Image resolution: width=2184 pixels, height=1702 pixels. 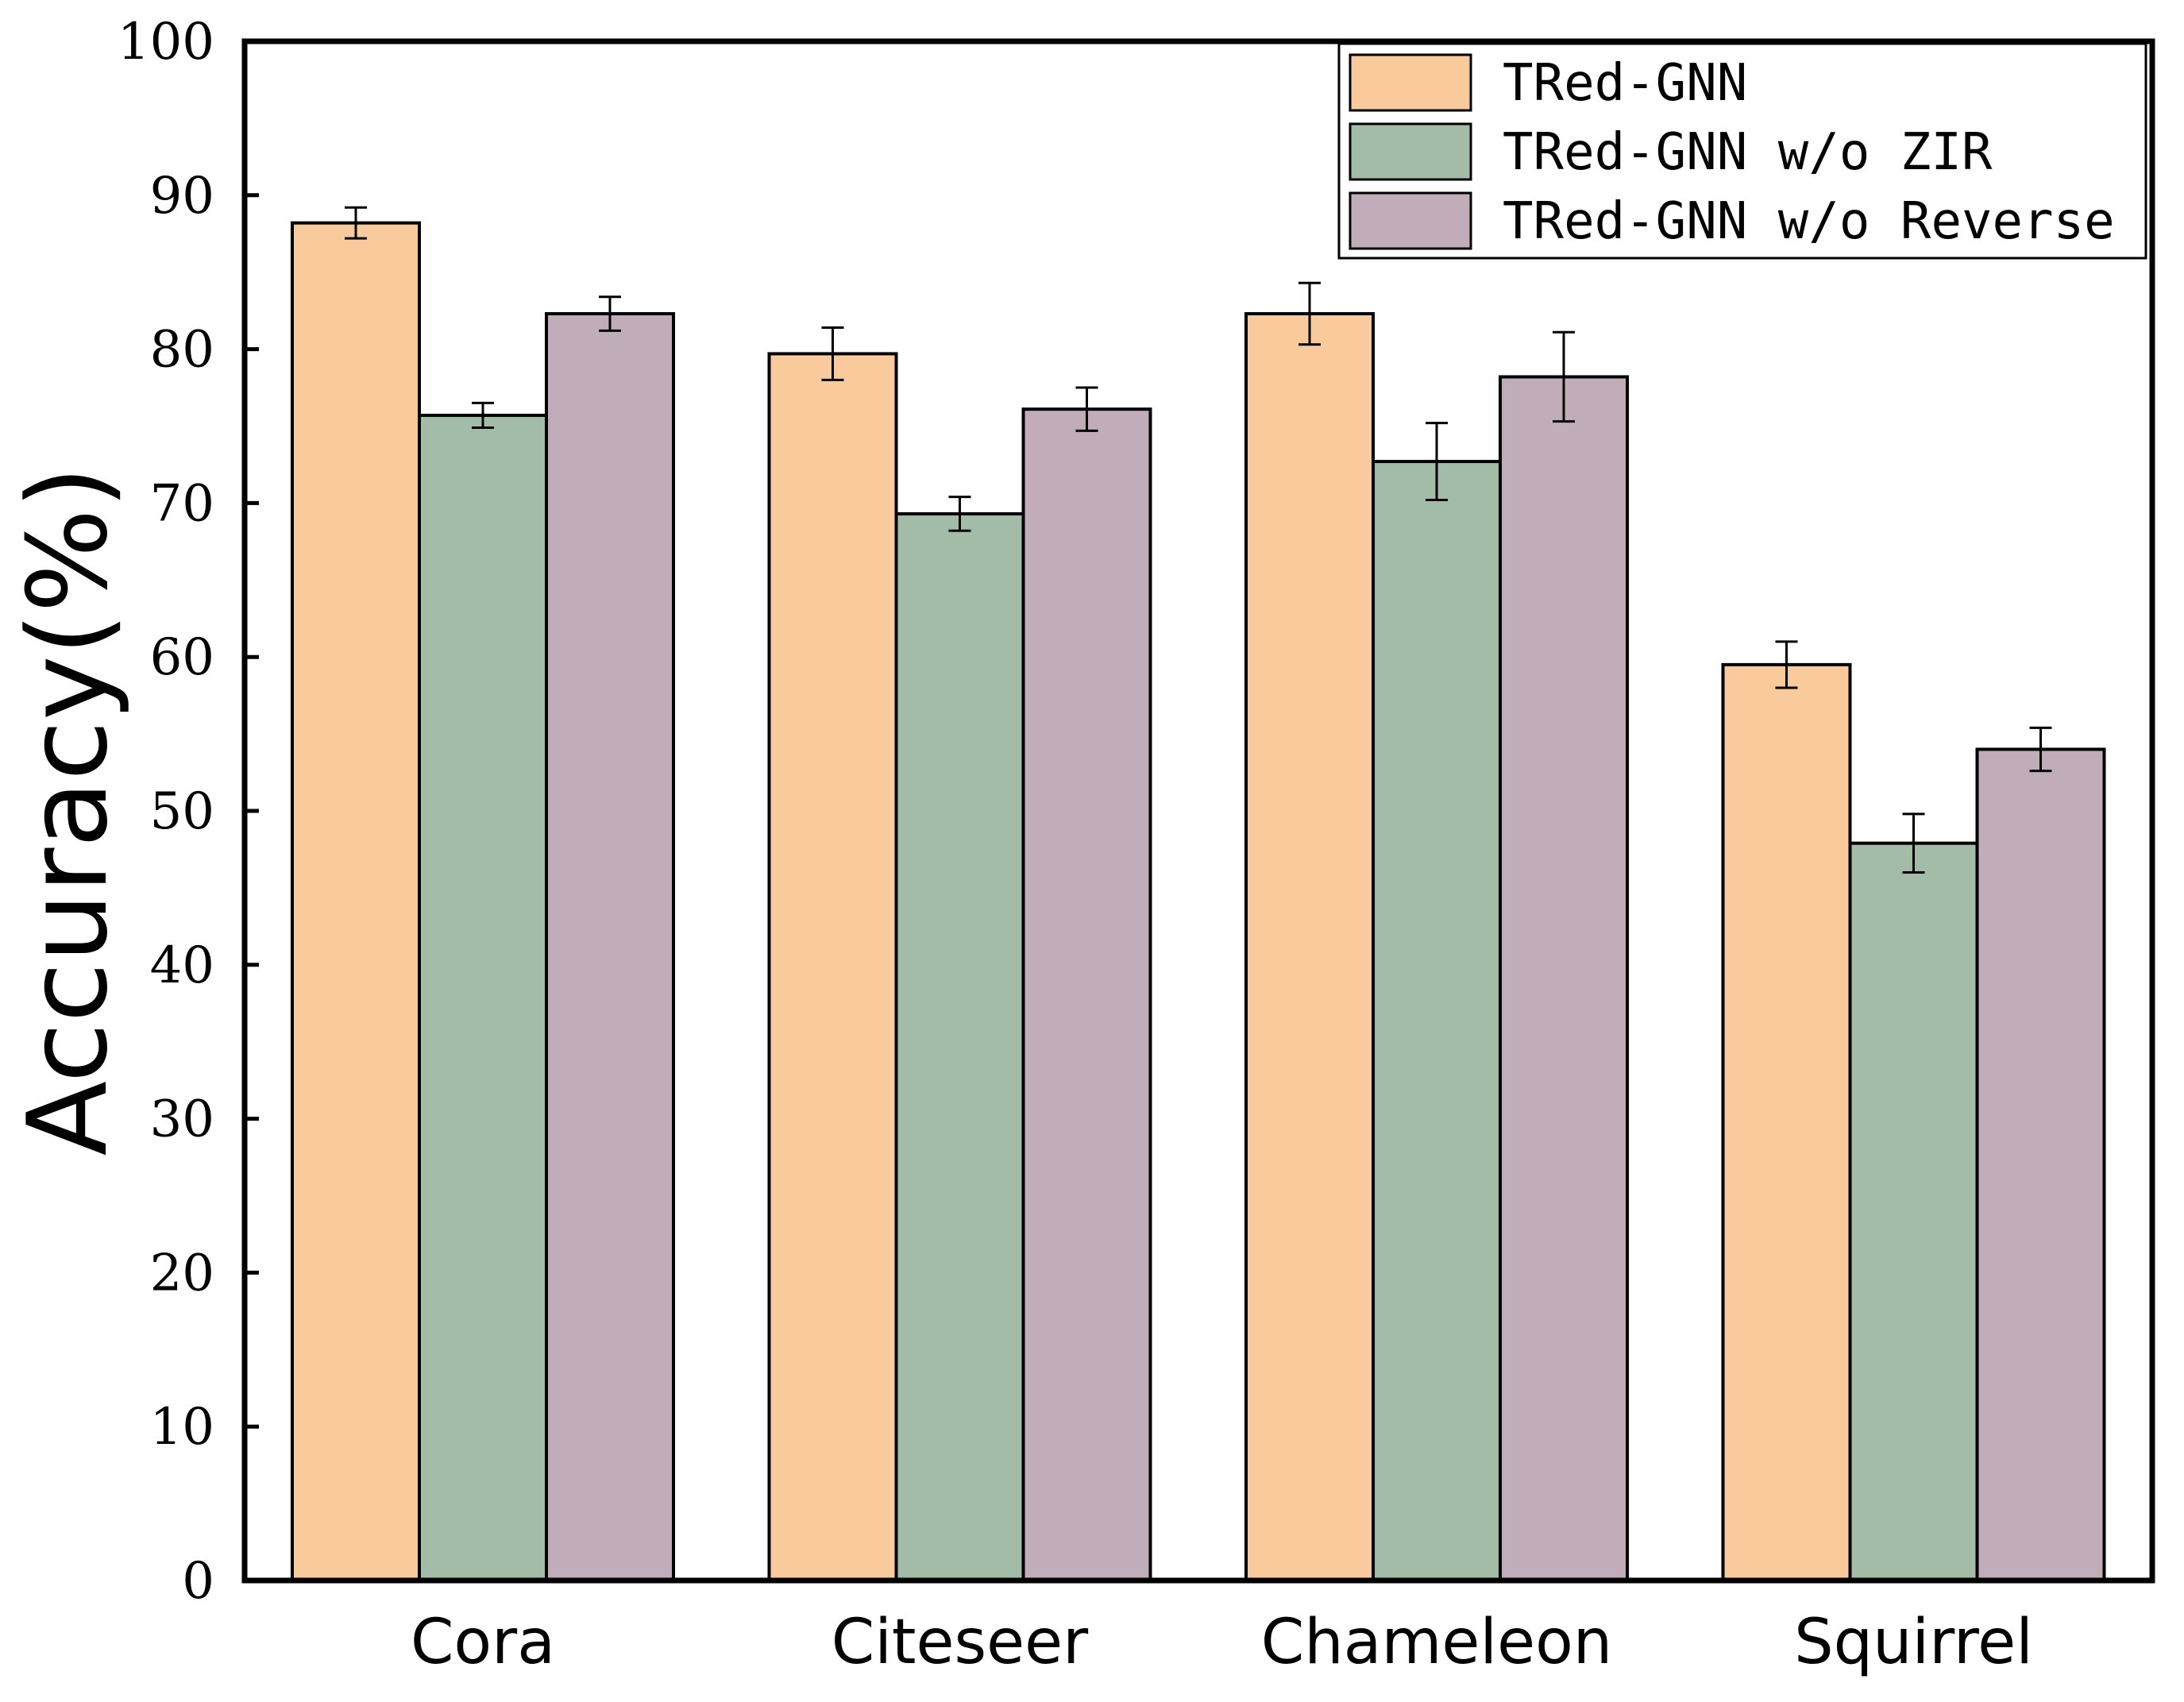 What do you see at coordinates (182, 350) in the screenshot?
I see `y-tick-label-80: 80` at bounding box center [182, 350].